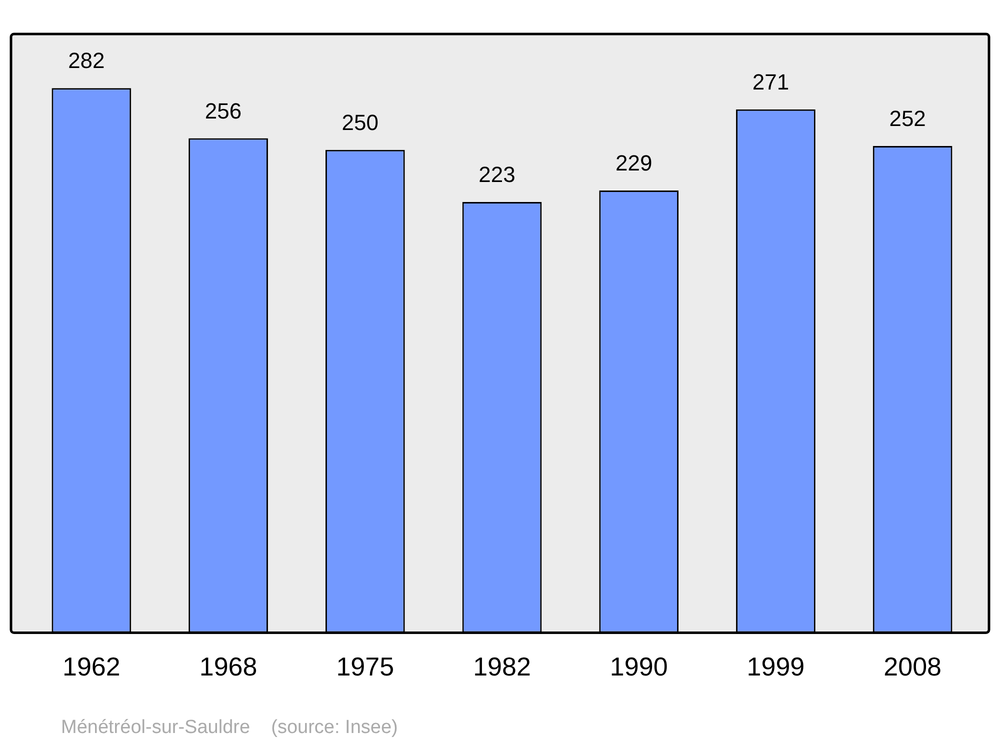 This screenshot has height=747, width=1000. What do you see at coordinates (775, 667) in the screenshot?
I see `x-tick-label: 1999` at bounding box center [775, 667].